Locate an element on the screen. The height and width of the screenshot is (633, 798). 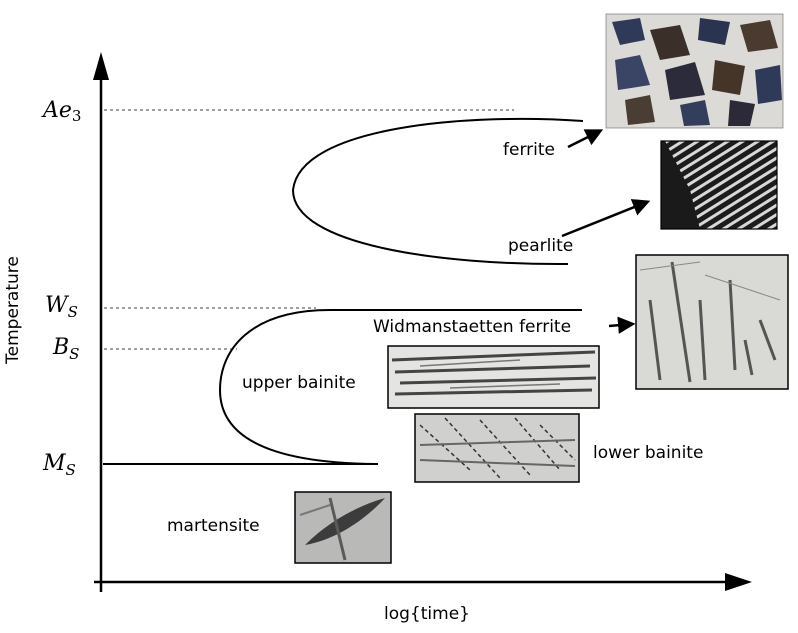
ferrite-micrograph is located at coordinates (694, 71).